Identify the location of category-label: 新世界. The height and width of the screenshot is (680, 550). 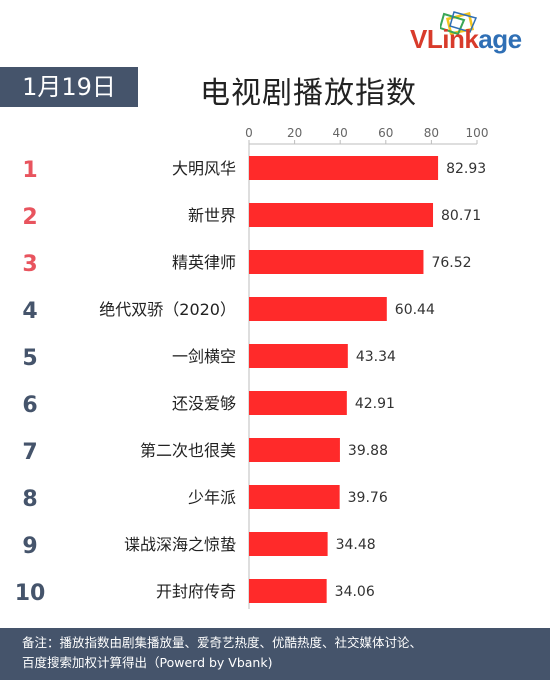
(212, 215).